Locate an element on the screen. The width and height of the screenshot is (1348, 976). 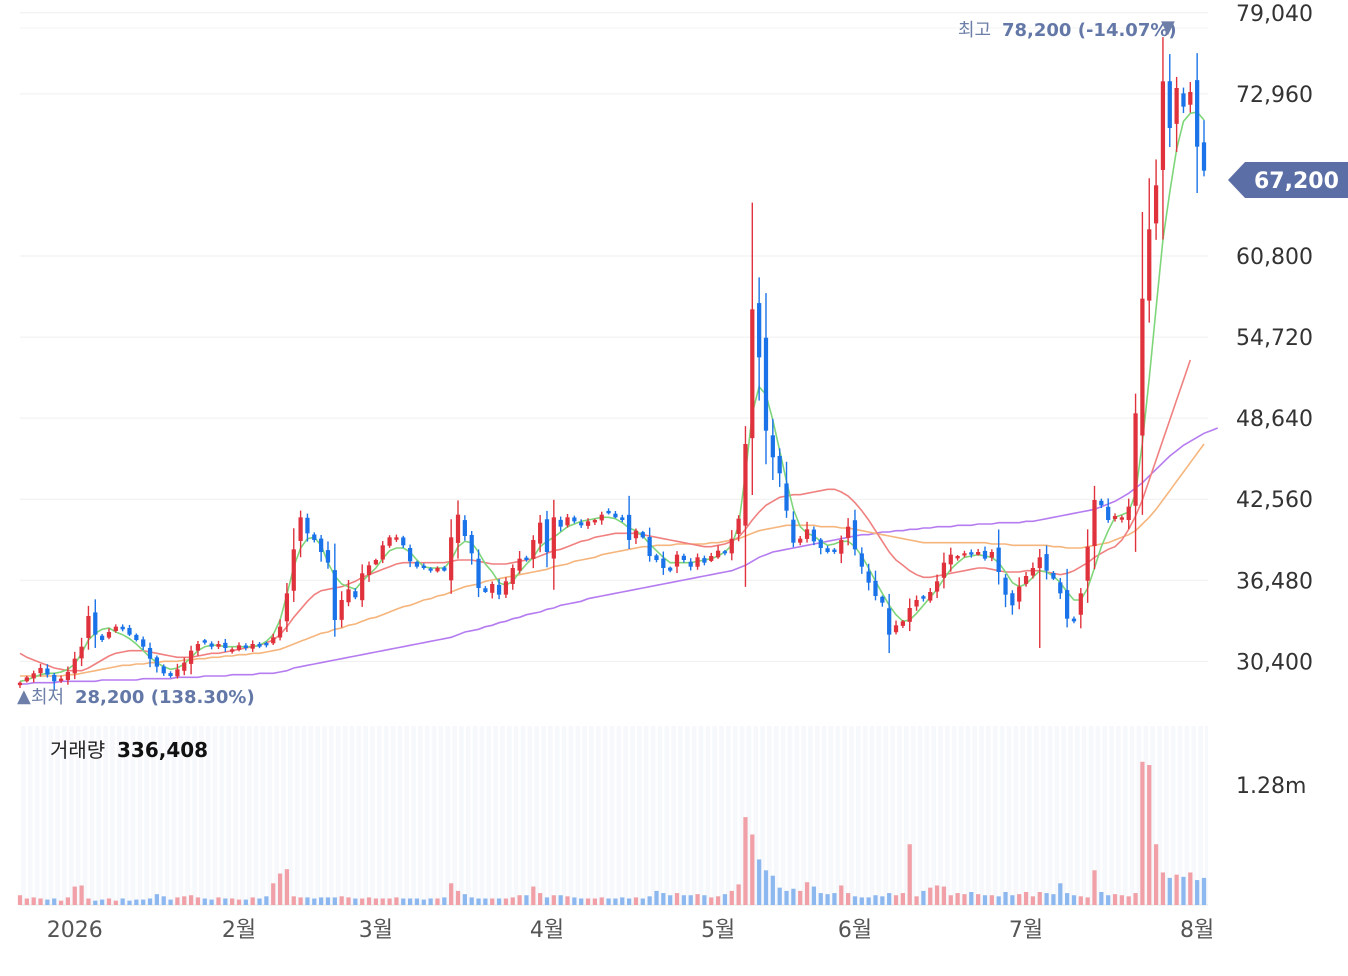
x-tick-label: 6월 is located at coordinates (855, 930).